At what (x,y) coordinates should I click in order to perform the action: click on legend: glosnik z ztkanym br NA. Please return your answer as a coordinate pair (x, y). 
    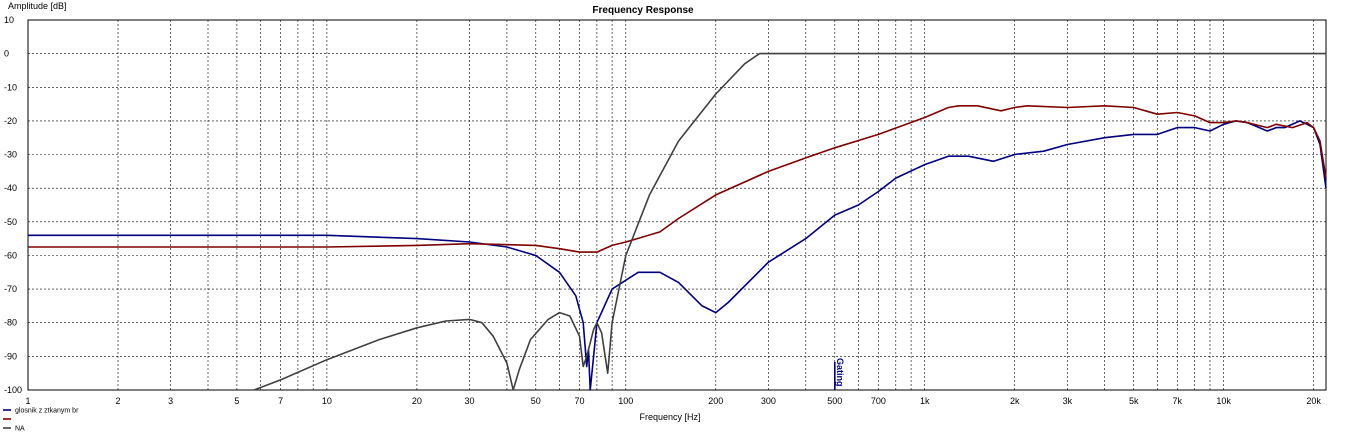
    Looking at the image, I should click on (41, 420).